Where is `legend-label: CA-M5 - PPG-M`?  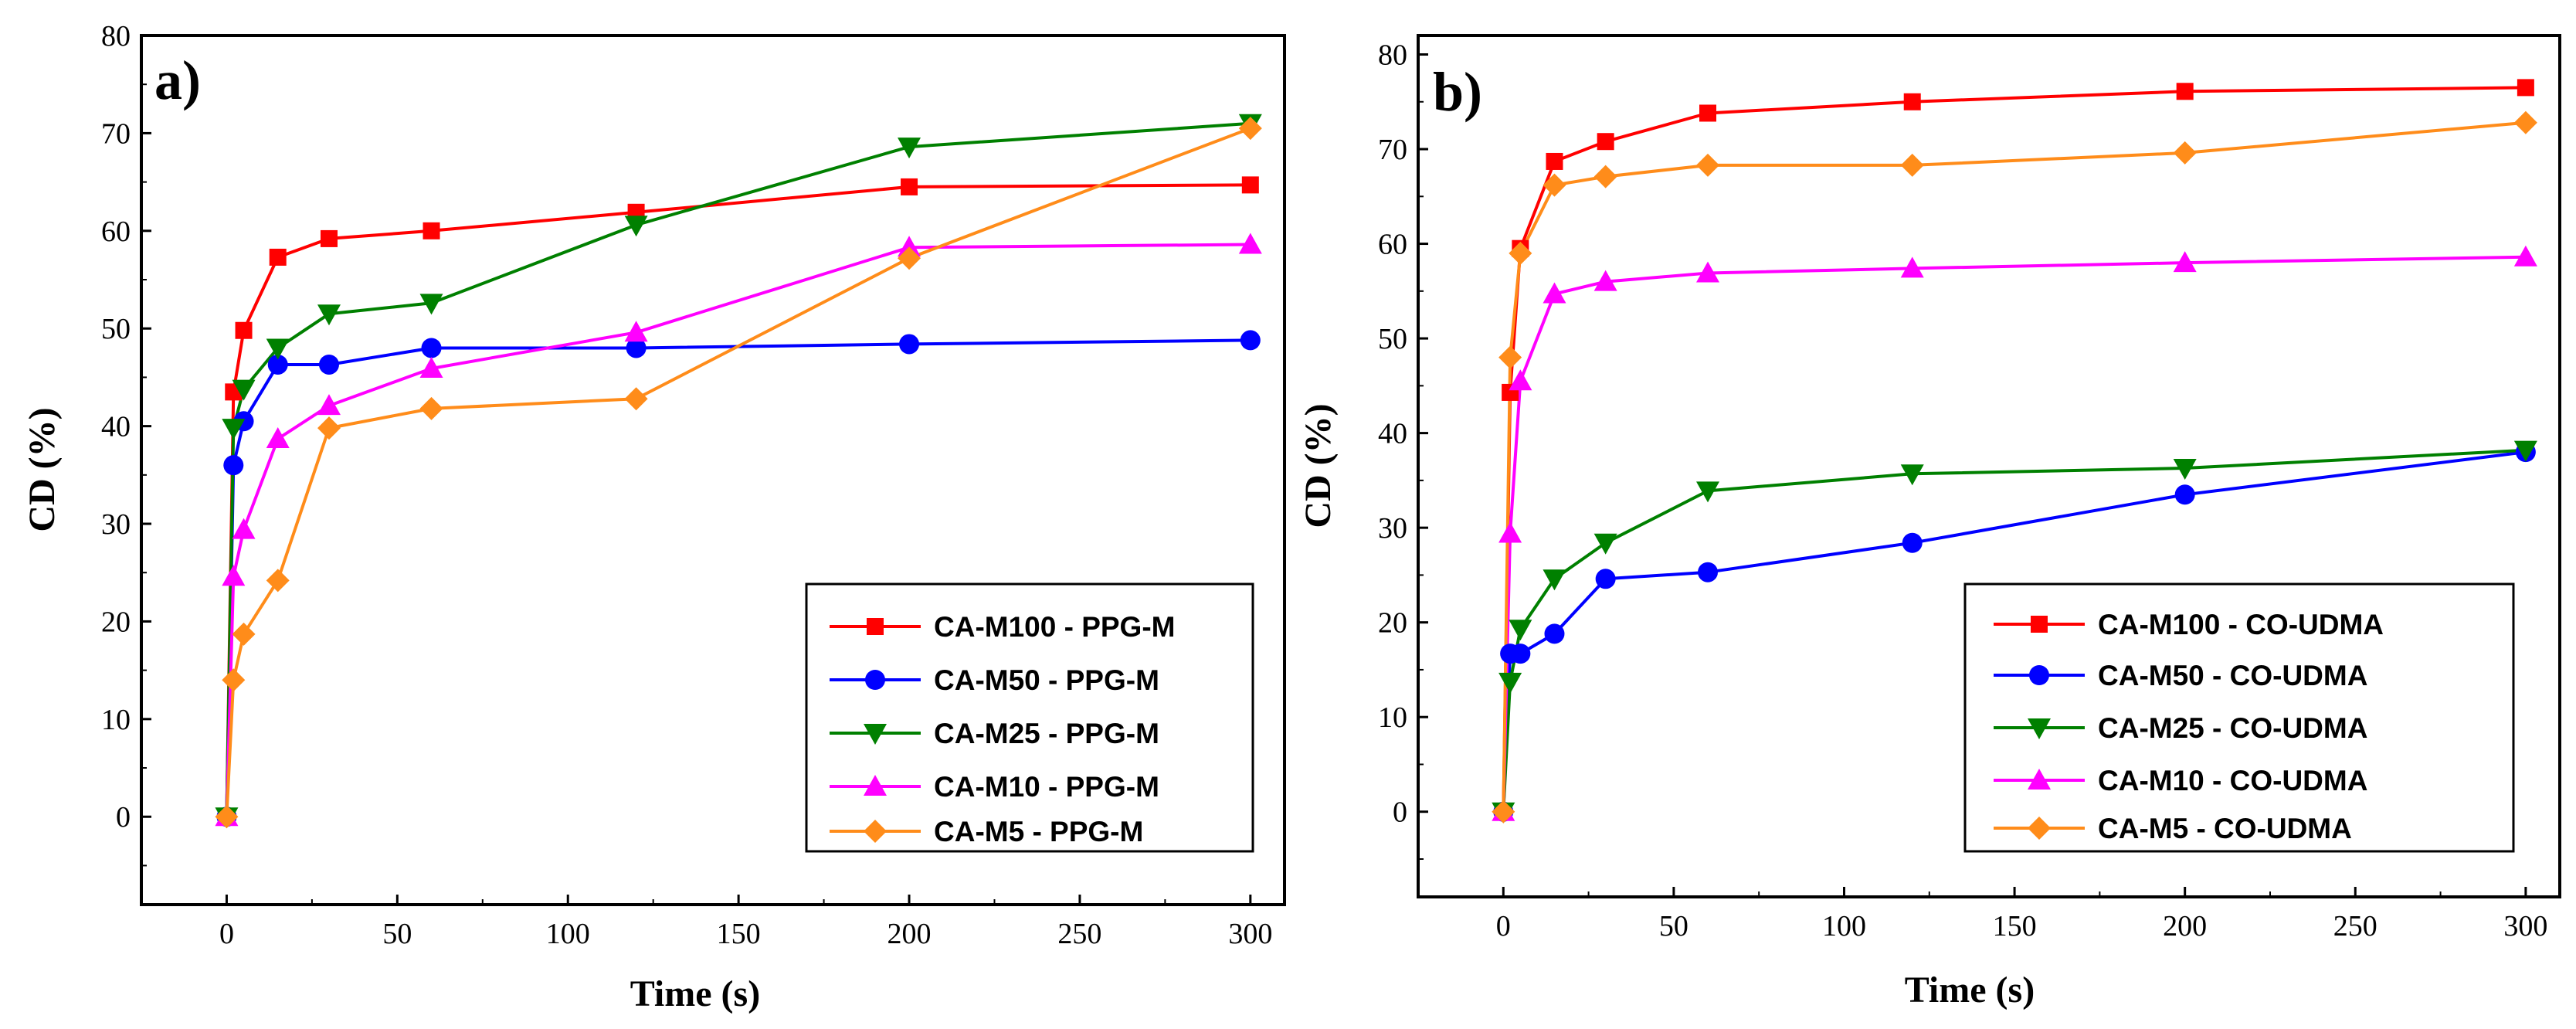 legend-label: CA-M5 - PPG-M is located at coordinates (1038, 831).